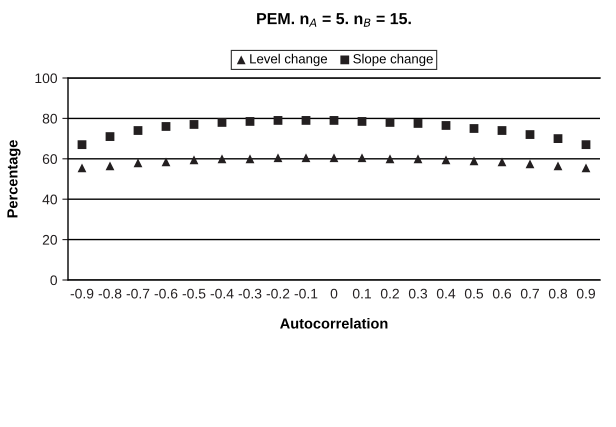  What do you see at coordinates (529, 293) in the screenshot?
I see `x-tick-label: 0.7` at bounding box center [529, 293].